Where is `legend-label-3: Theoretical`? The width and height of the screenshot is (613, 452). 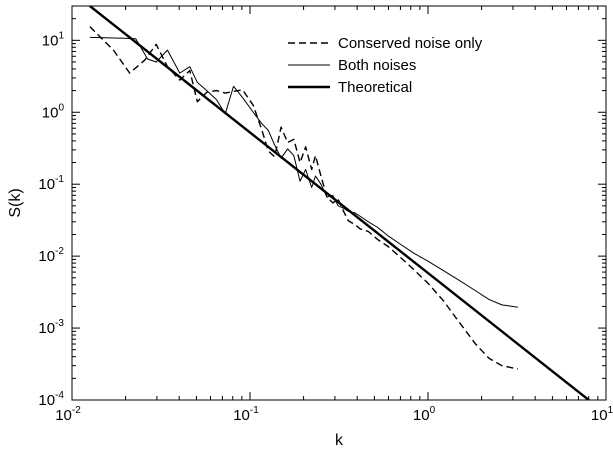
legend-label-3: Theoretical is located at coordinates (375, 87).